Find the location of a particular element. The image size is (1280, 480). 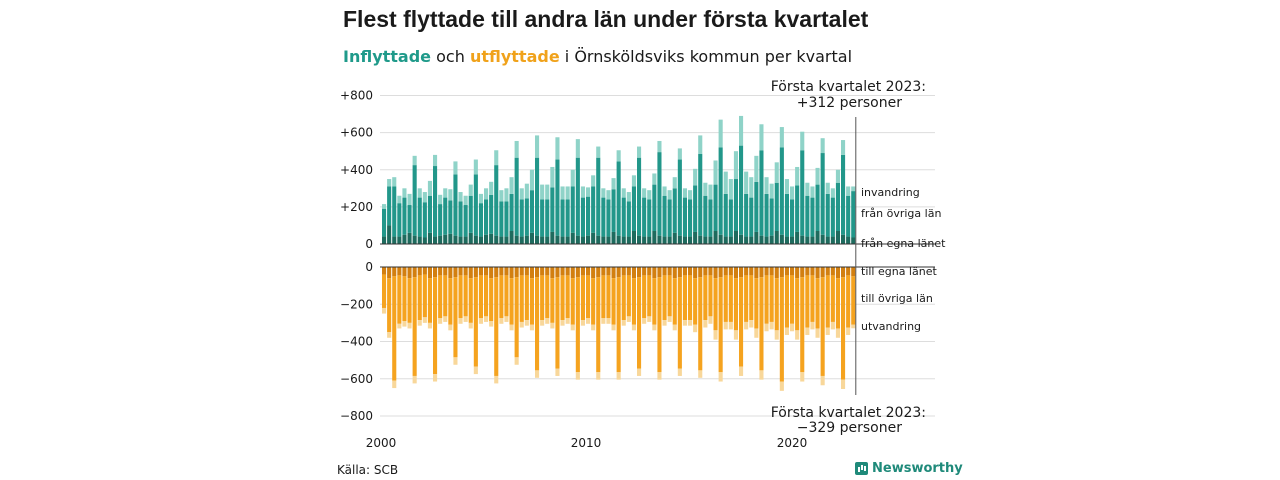

subtitle-rest: i Örnsköldsviks kommun per kvartal is located at coordinates (708, 56).